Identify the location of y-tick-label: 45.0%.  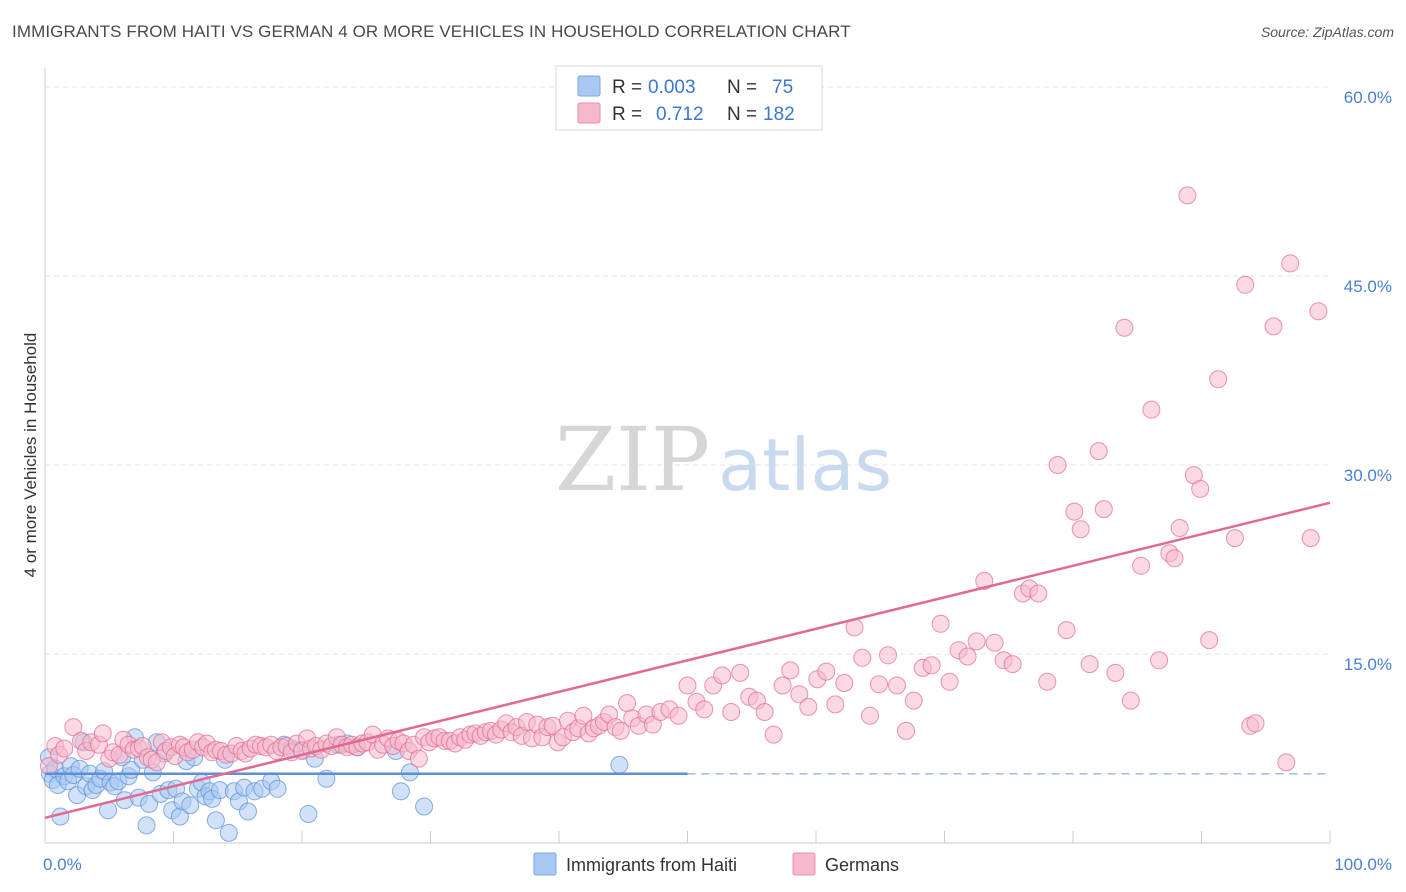
(1368, 286).